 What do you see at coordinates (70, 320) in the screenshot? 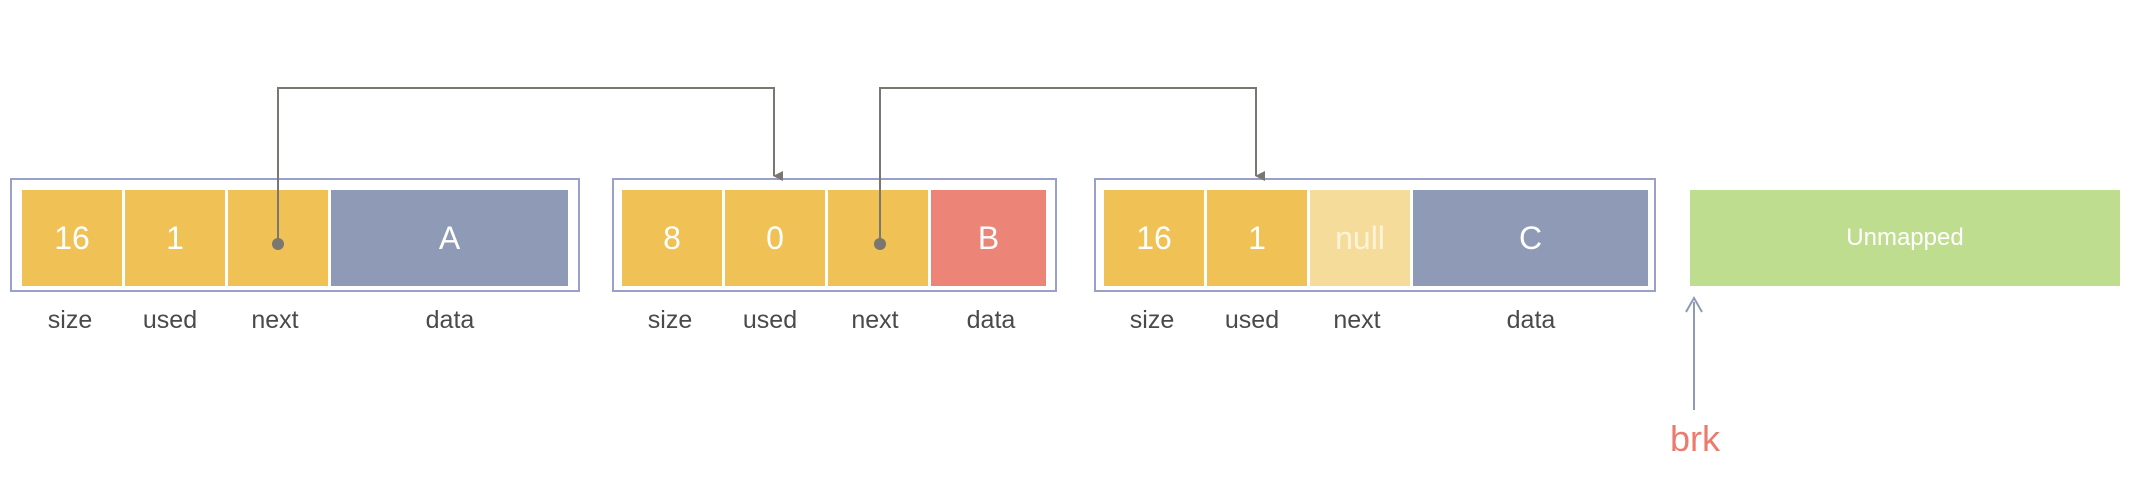
I see `block-1-size-label: size` at bounding box center [70, 320].